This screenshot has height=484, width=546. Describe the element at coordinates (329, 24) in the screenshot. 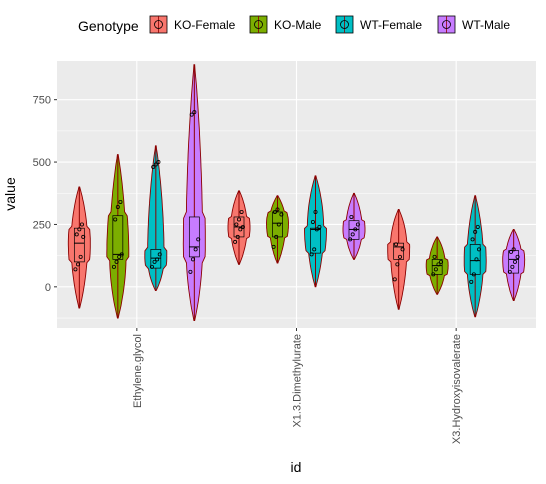

I see `legend-entries: KO-Female KO-Male WT-Female WT-Male` at that location.